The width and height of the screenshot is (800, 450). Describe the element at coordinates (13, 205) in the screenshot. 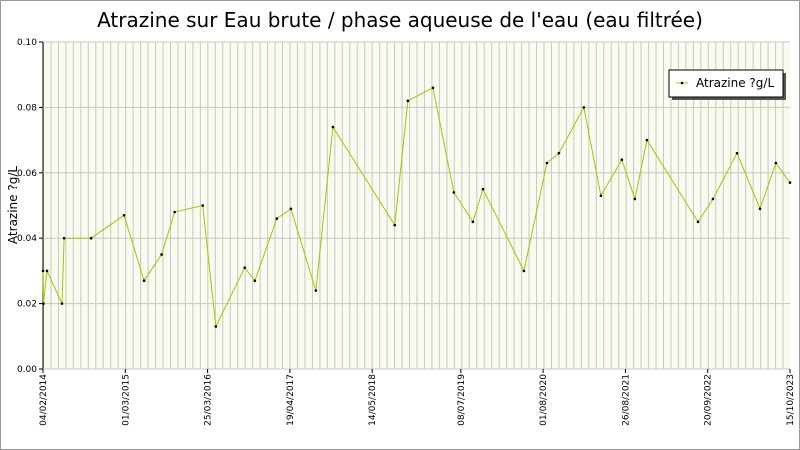

I see `y-axis-label: Atrazine ?g/L` at that location.